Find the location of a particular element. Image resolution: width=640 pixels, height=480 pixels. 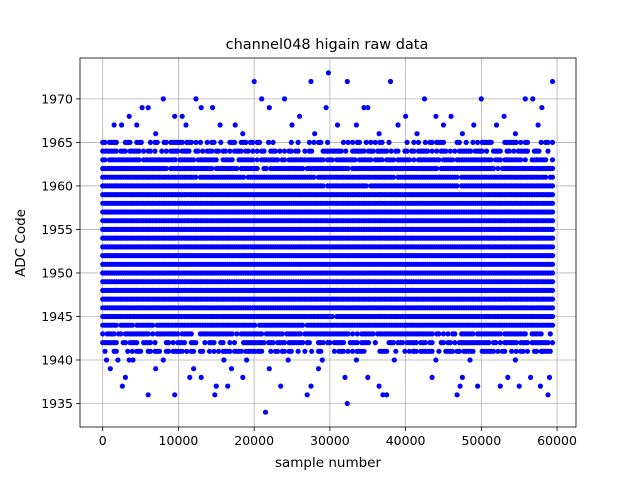

y-tick-label: 1950 is located at coordinates (57, 272).